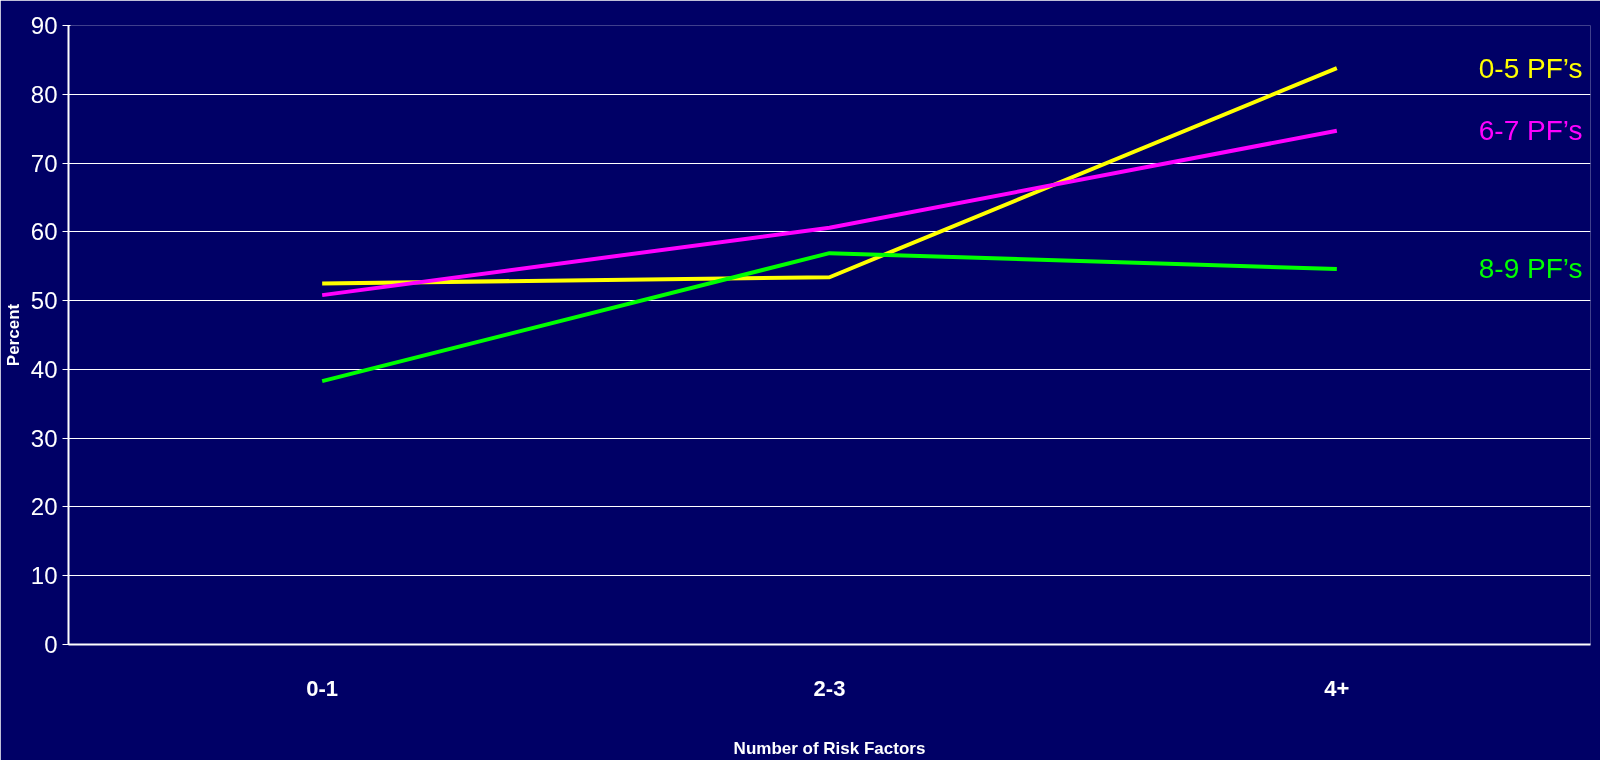  Describe the element at coordinates (1337, 688) in the screenshot. I see `x-tick-label: 4+` at that location.